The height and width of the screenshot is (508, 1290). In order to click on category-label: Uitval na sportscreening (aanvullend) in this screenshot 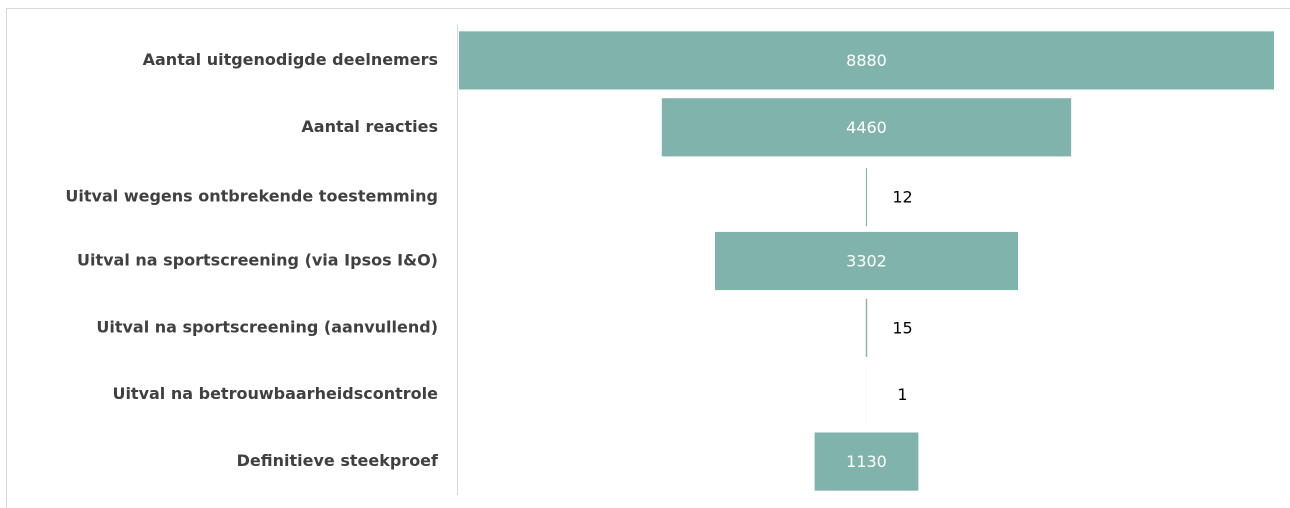, I will do `click(267, 326)`.